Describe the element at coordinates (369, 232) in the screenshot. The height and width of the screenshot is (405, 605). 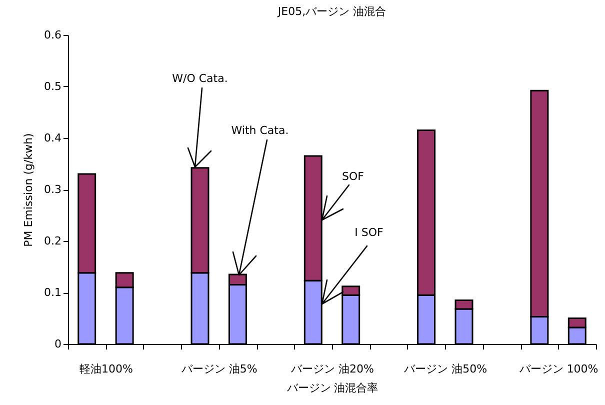
I see `text: I SOF` at that location.